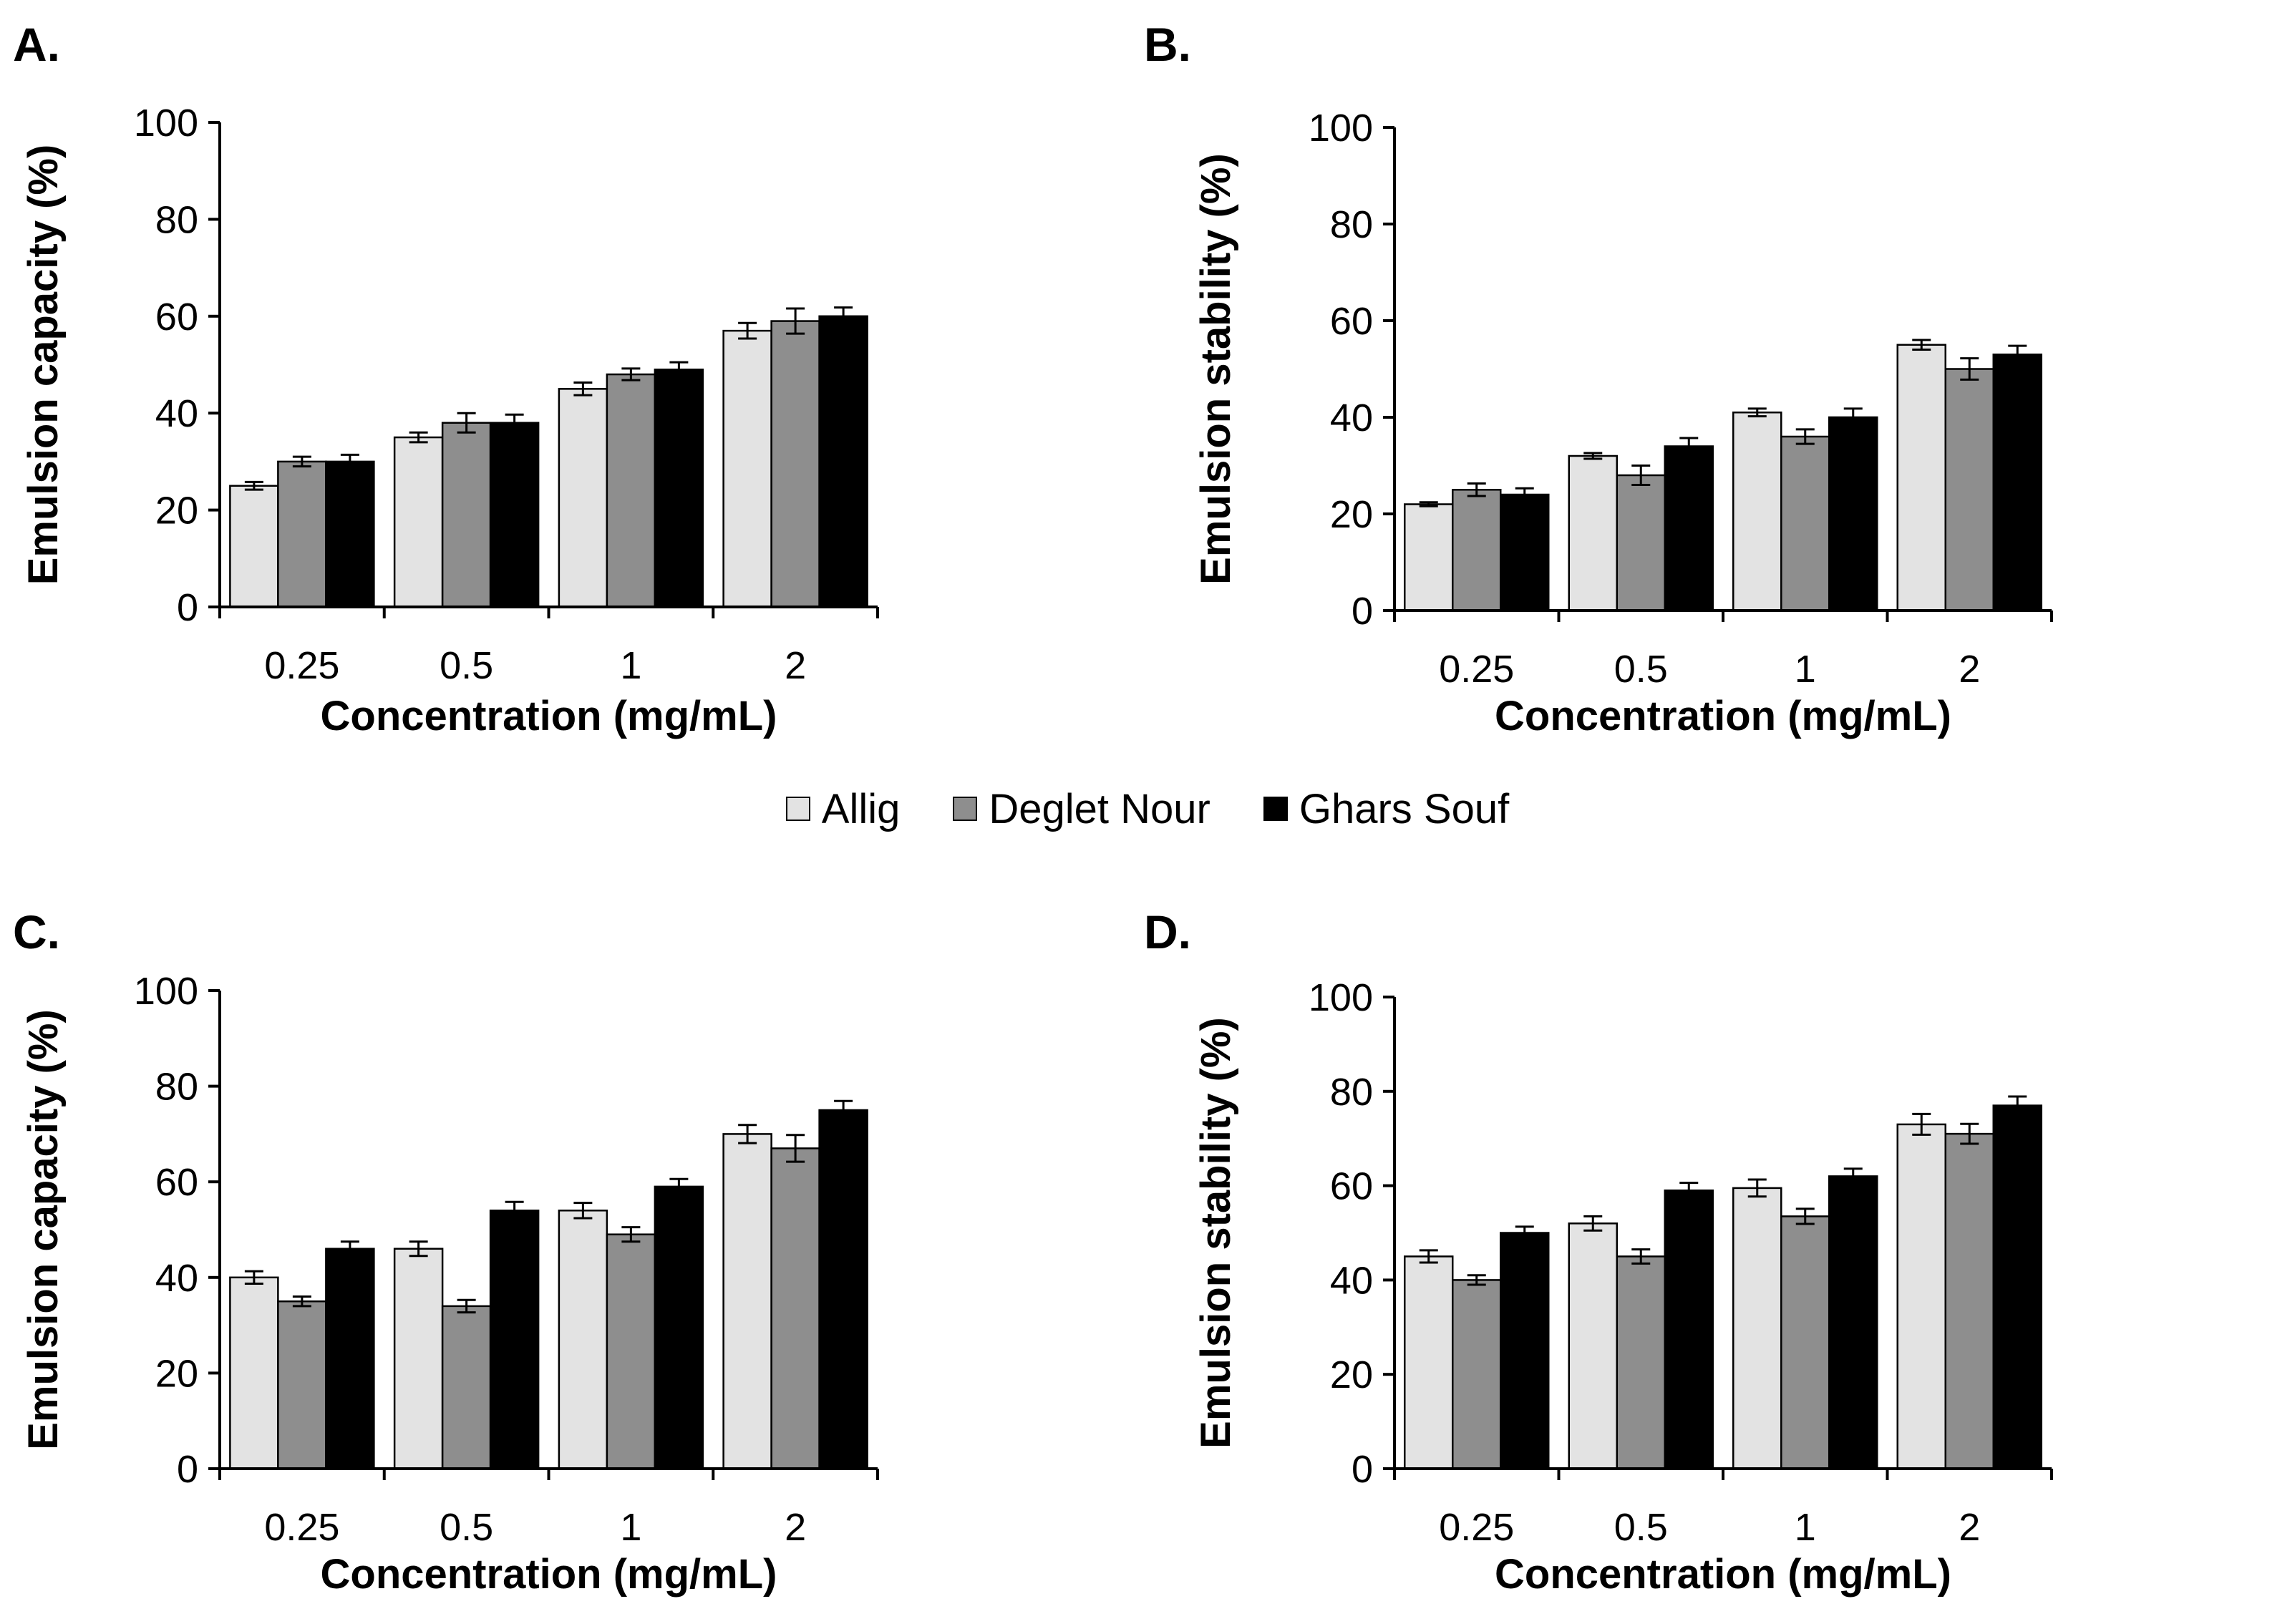  Describe the element at coordinates (861, 808) in the screenshot. I see `legend-label-allig: Allig` at that location.